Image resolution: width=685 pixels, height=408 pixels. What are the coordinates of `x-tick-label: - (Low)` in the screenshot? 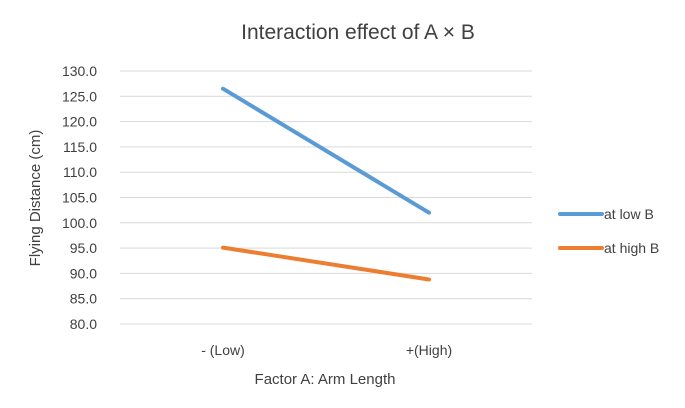 It's located at (223, 350).